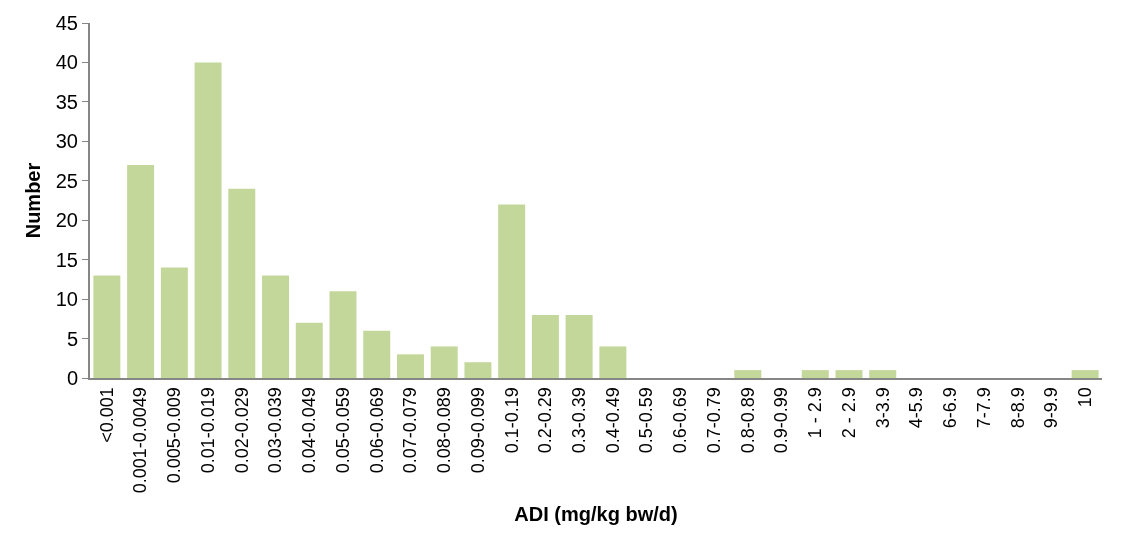 This screenshot has width=1132, height=548. I want to click on x-tick-label: 0.9-0.99, so click(781, 420).